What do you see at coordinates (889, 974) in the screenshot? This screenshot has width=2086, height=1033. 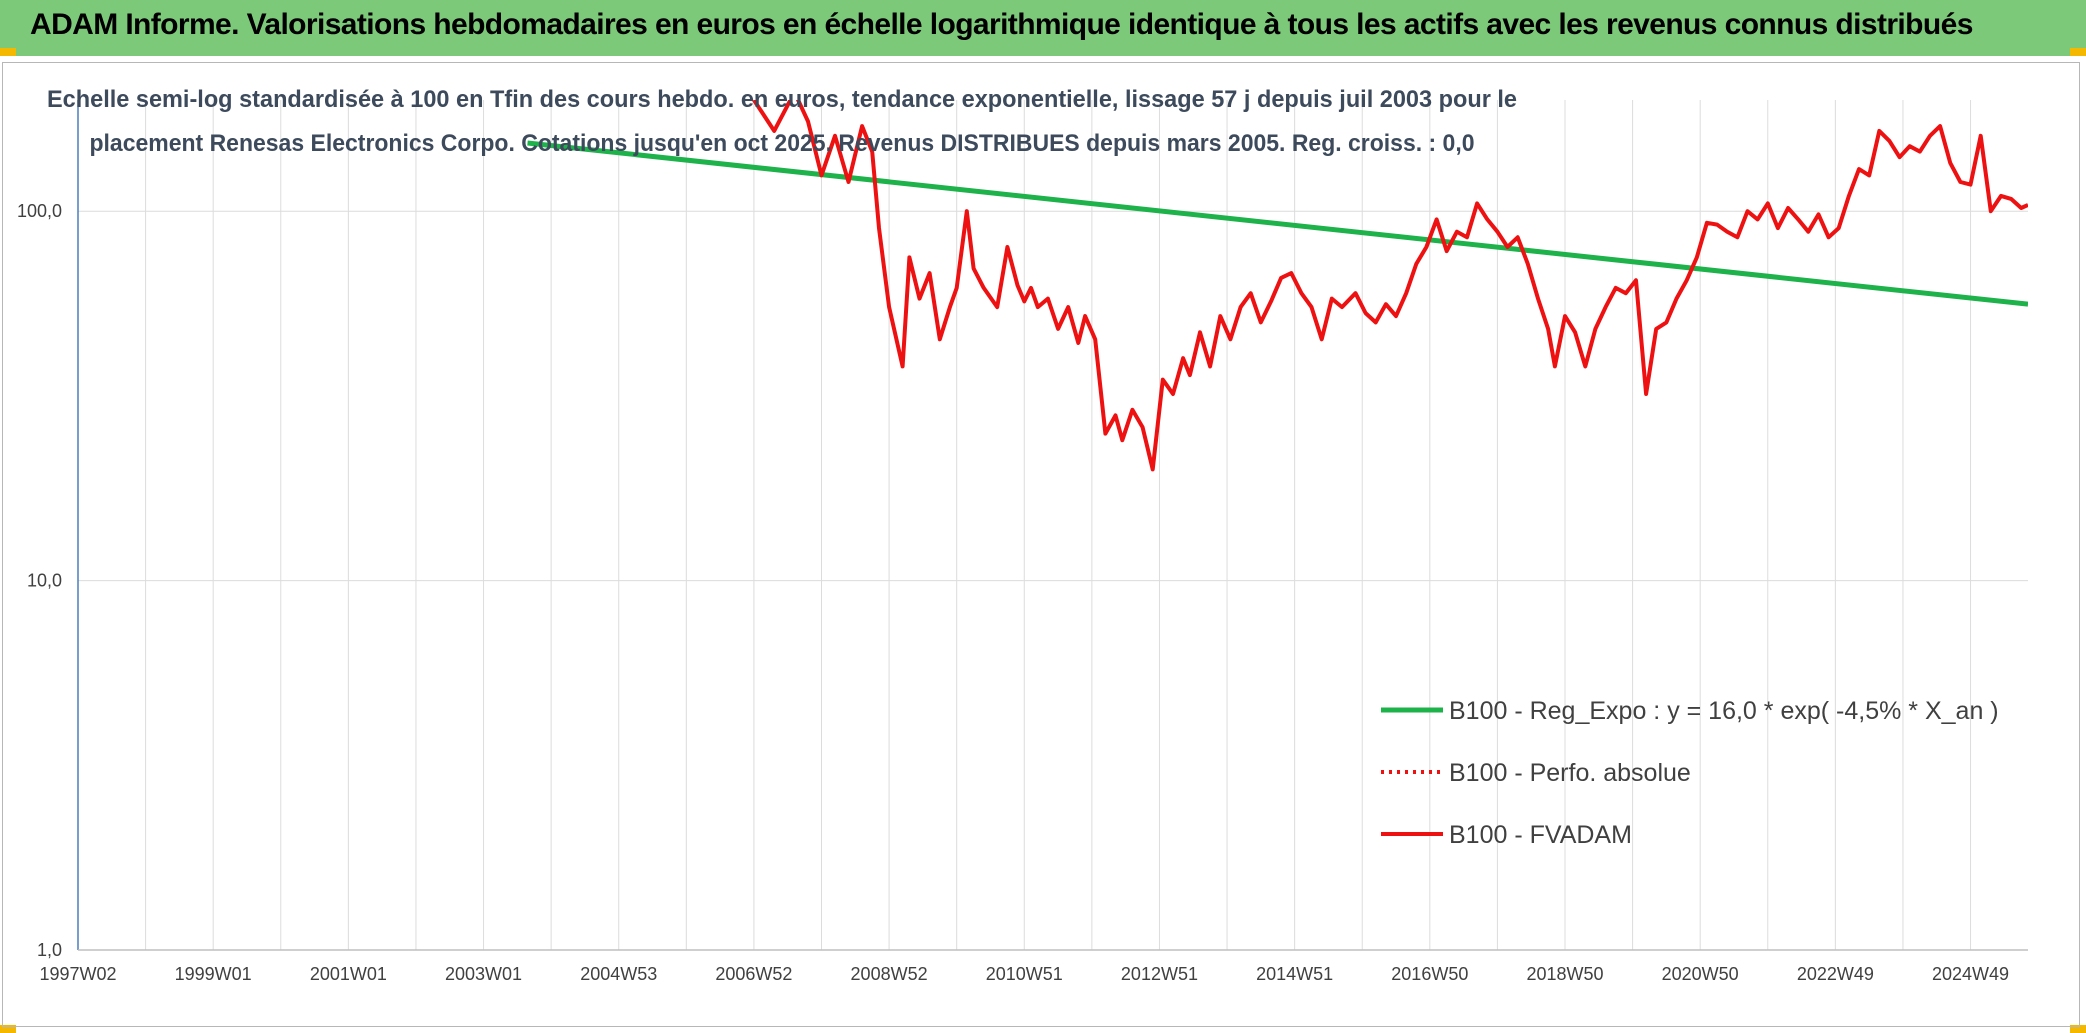 I see `x-tick-label: 2008W52` at bounding box center [889, 974].